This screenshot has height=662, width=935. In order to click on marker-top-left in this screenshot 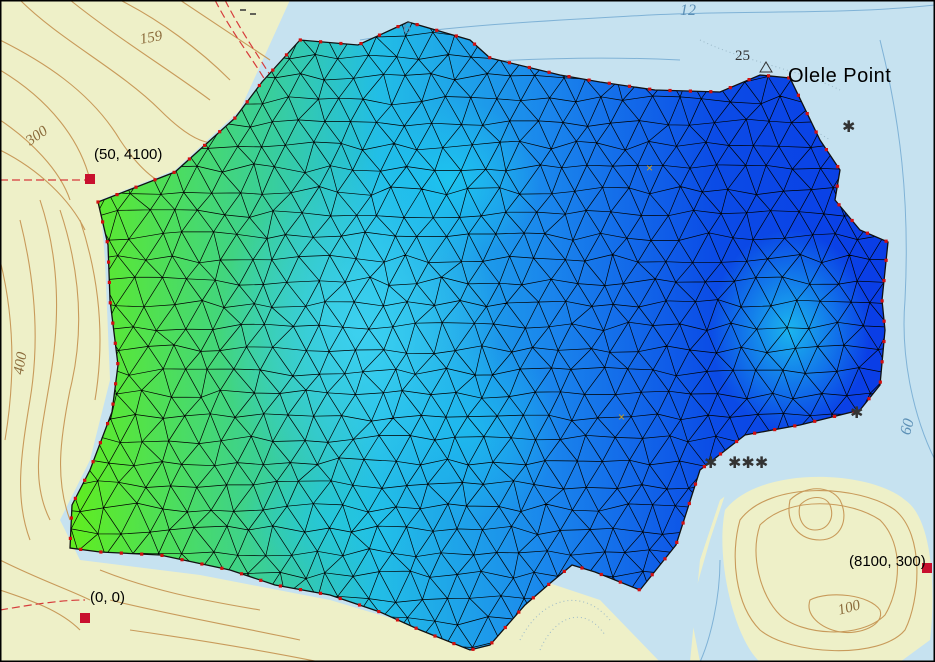, I will do `click(90, 179)`.